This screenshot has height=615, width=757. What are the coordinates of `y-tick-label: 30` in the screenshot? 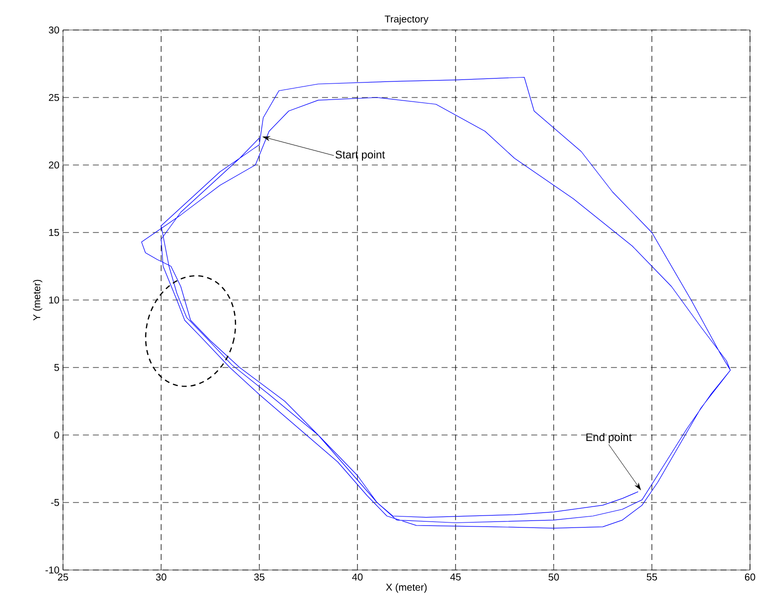 It's located at (54, 30).